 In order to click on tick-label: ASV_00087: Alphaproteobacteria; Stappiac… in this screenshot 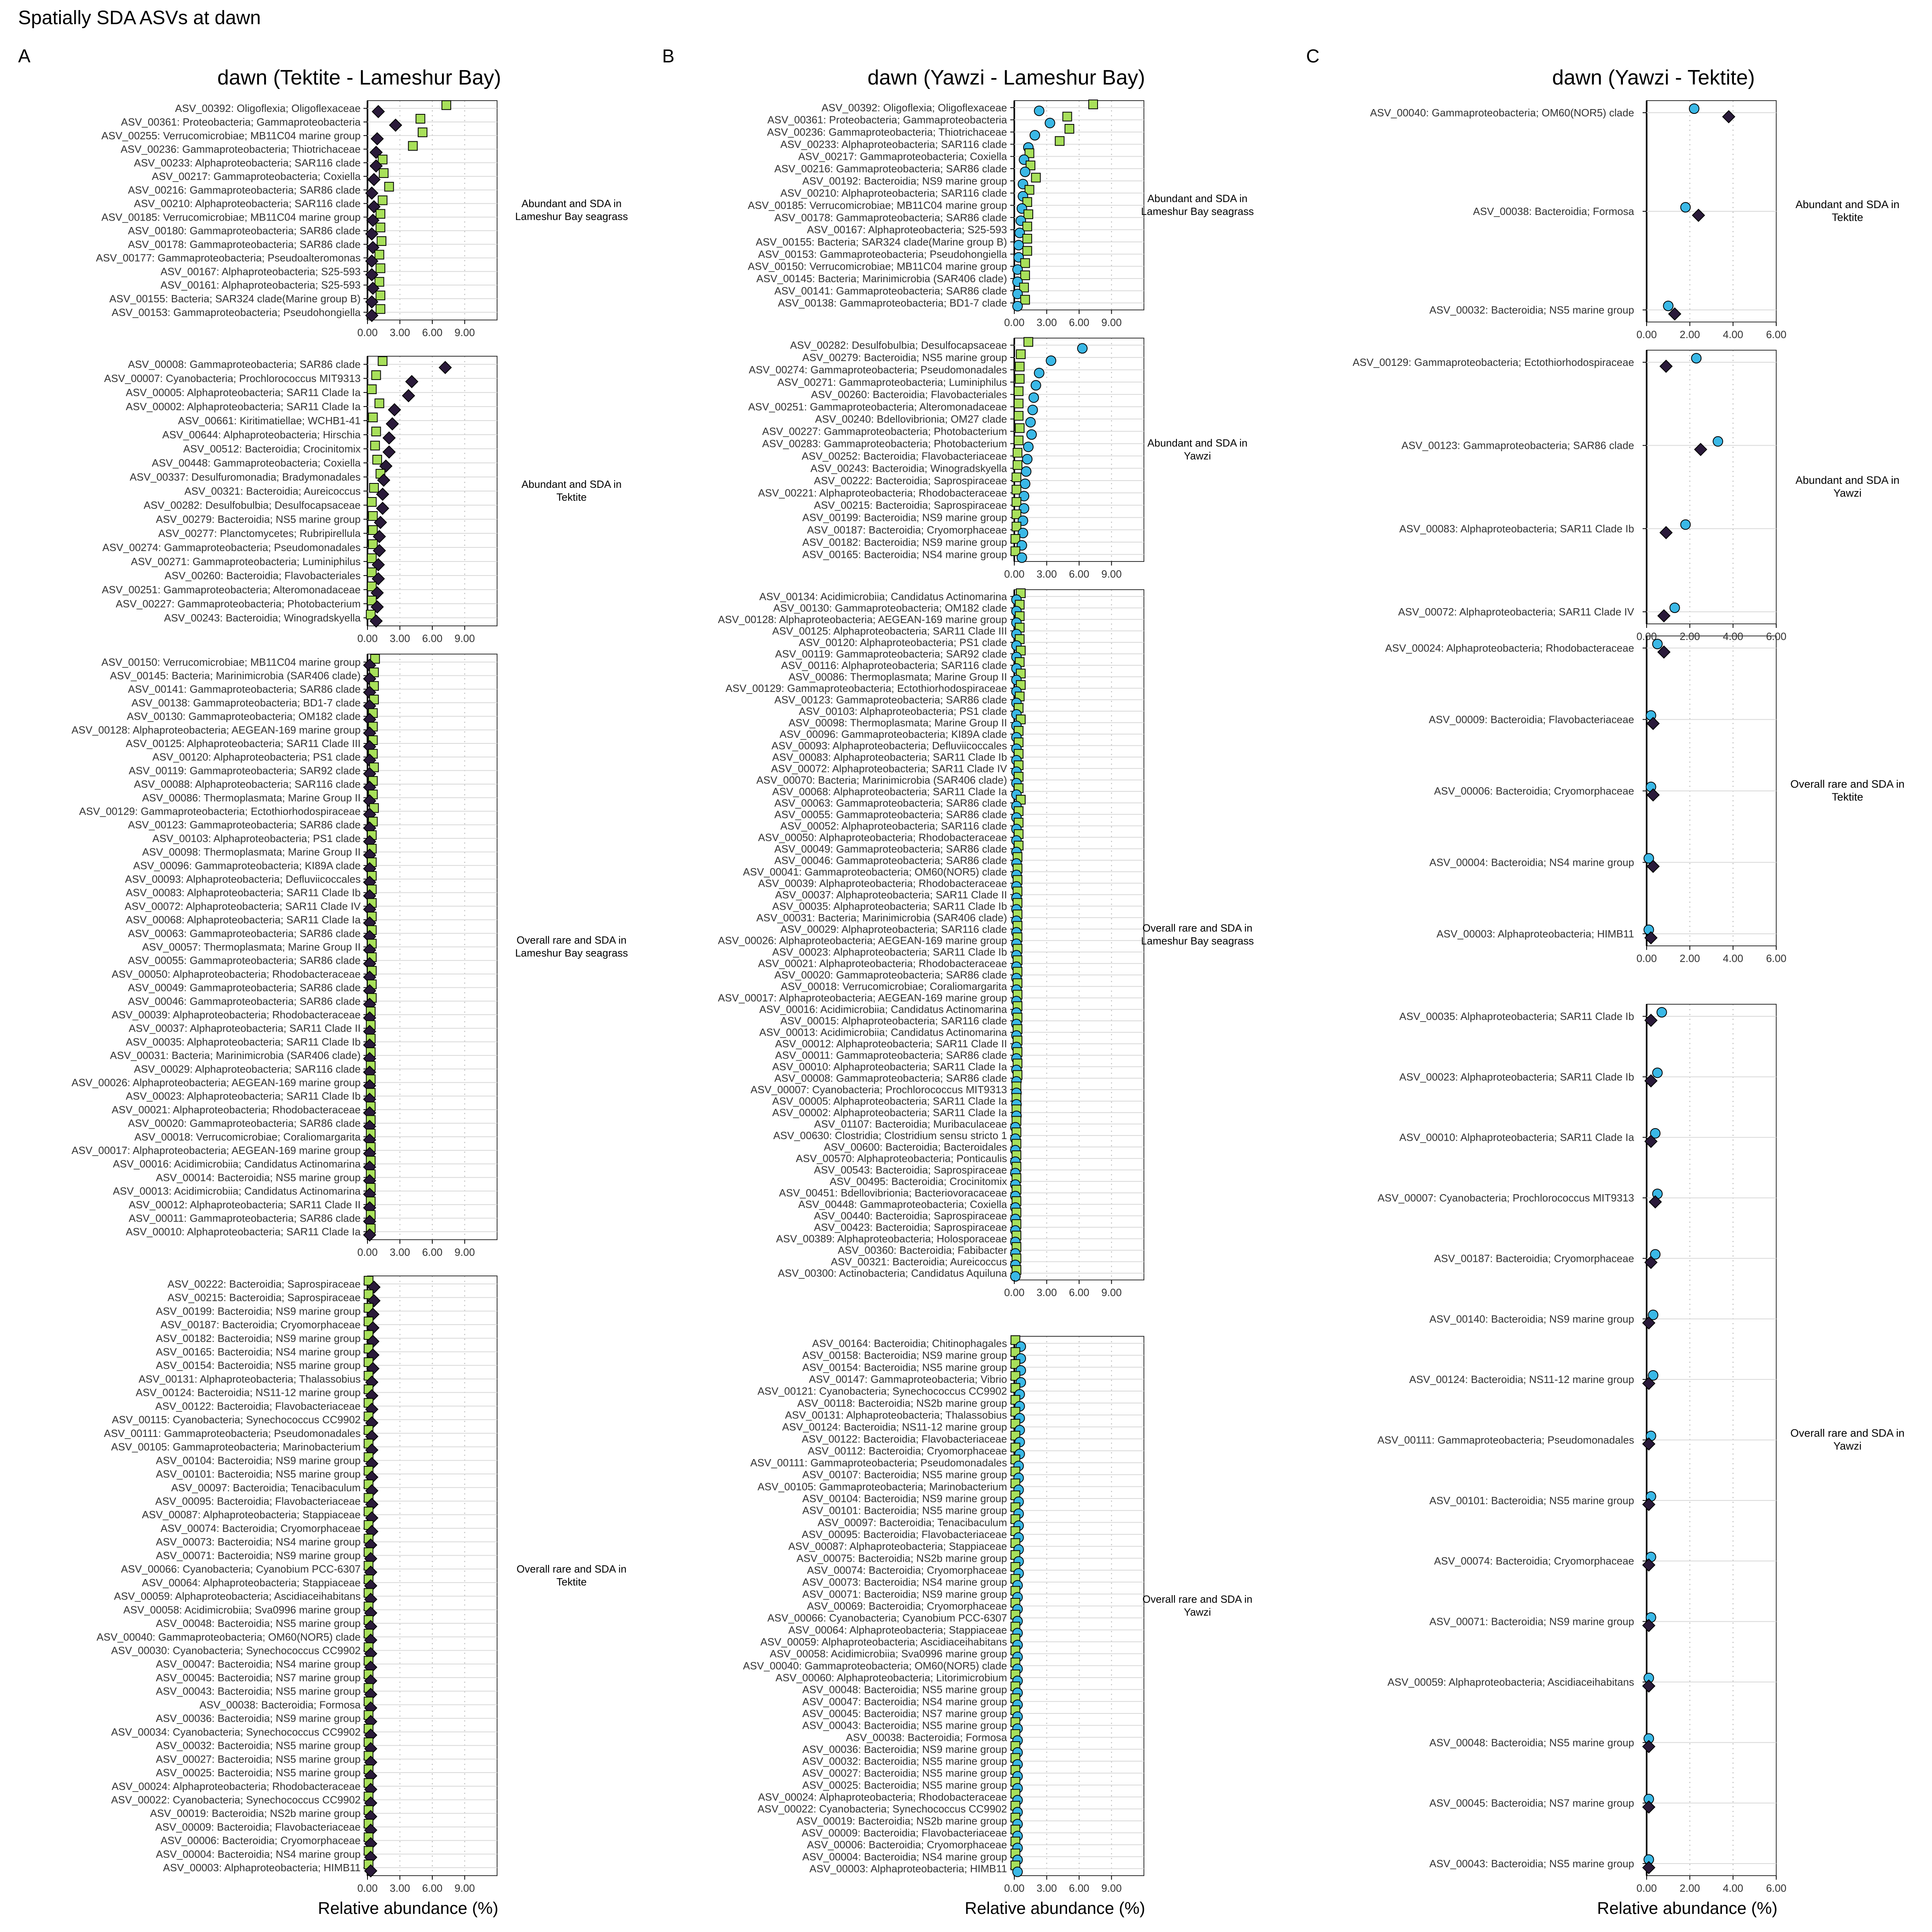, I will do `click(897, 1546)`.